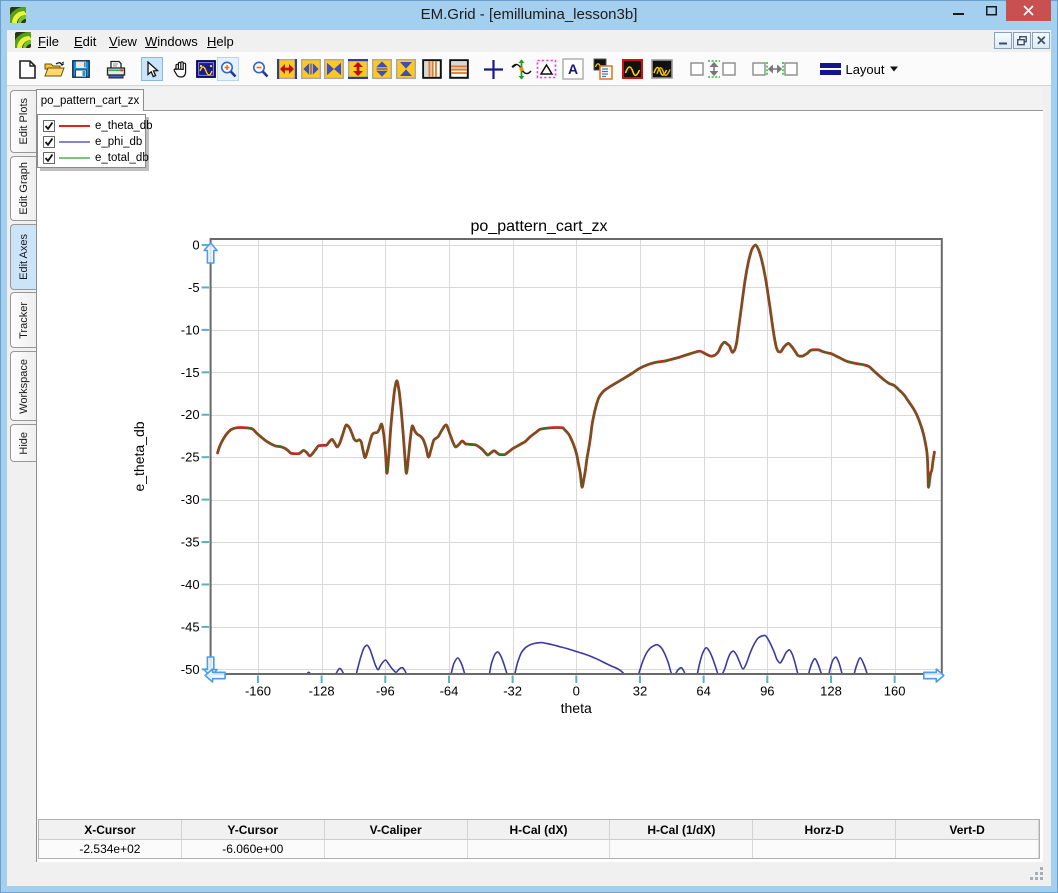 The width and height of the screenshot is (1058, 893). I want to click on y-axis-label: e_theta_db, so click(139, 456).